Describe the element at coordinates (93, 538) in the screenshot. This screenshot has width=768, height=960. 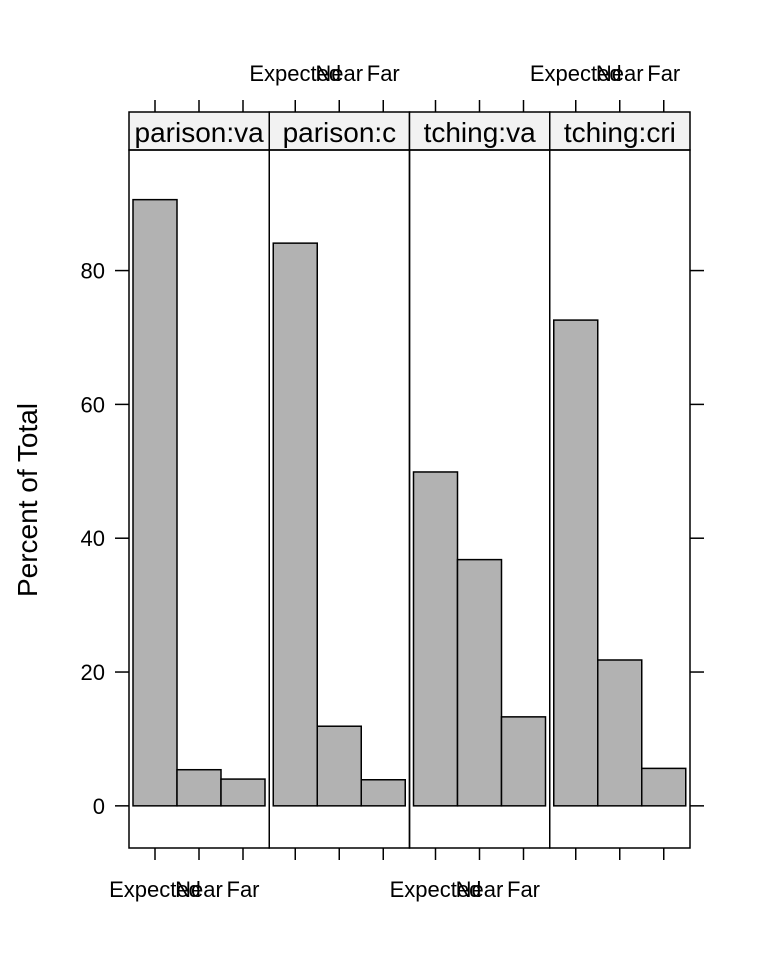
I see `y-tick-label: 40` at that location.